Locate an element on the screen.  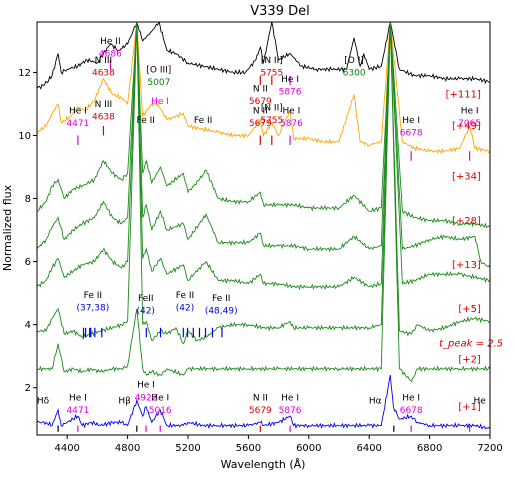
line-annotation: FeII is located at coordinates (146, 299).